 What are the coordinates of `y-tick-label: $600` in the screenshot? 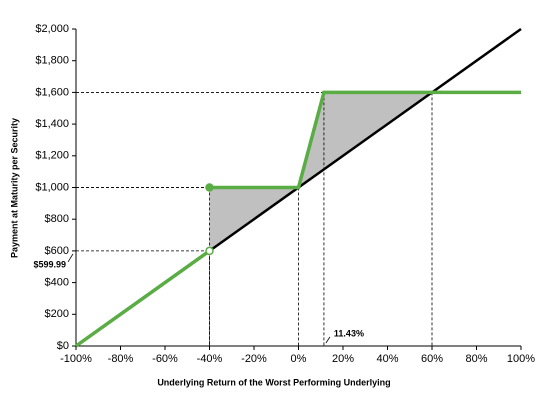 It's located at (57, 251).